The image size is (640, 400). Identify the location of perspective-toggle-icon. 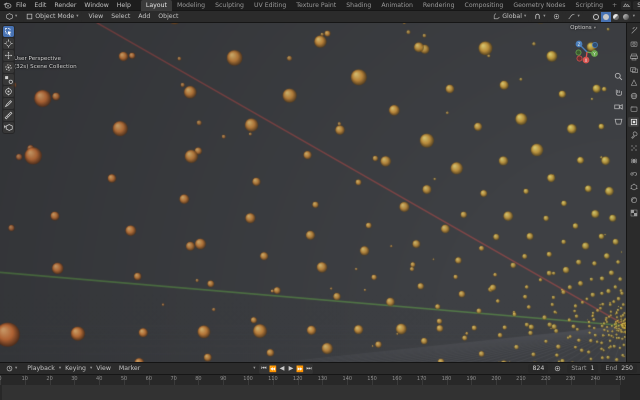
(618, 121).